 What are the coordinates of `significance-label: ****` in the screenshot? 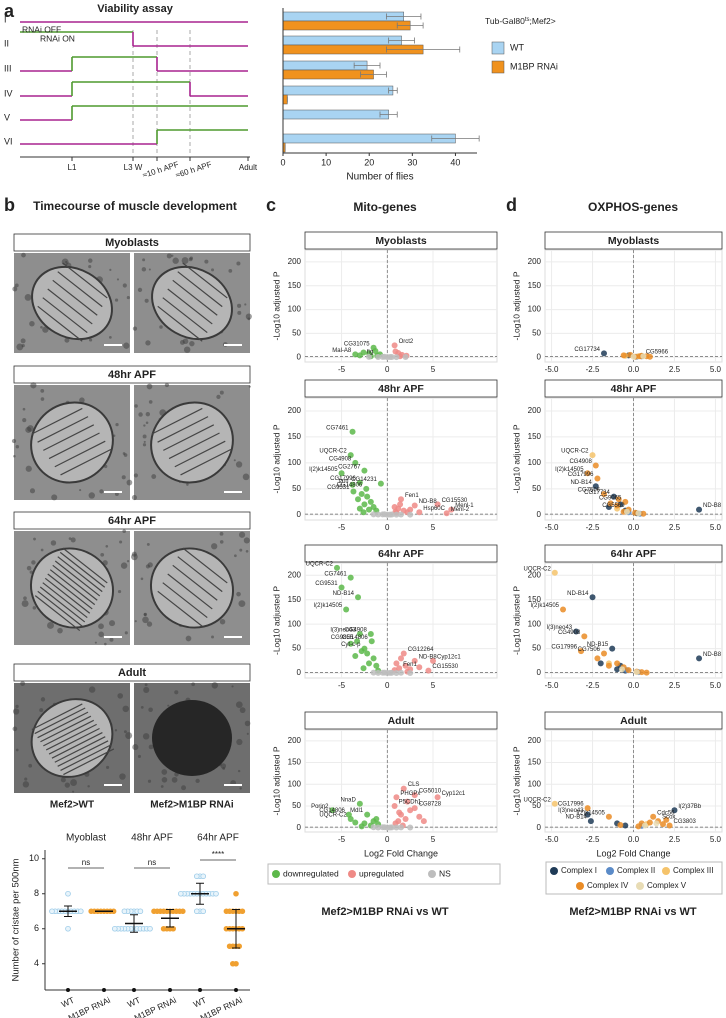 It's located at (218, 854).